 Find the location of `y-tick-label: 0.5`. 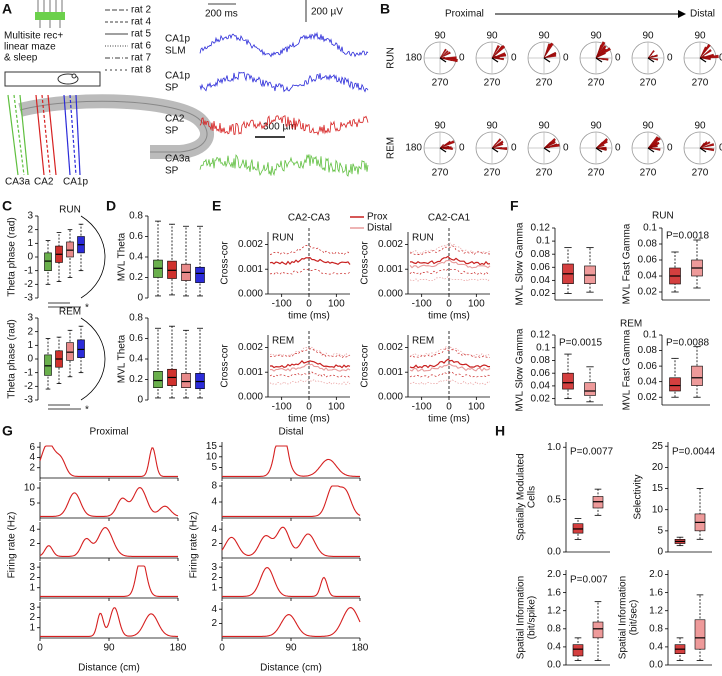

y-tick-label: 0.5 is located at coordinates (554, 499).